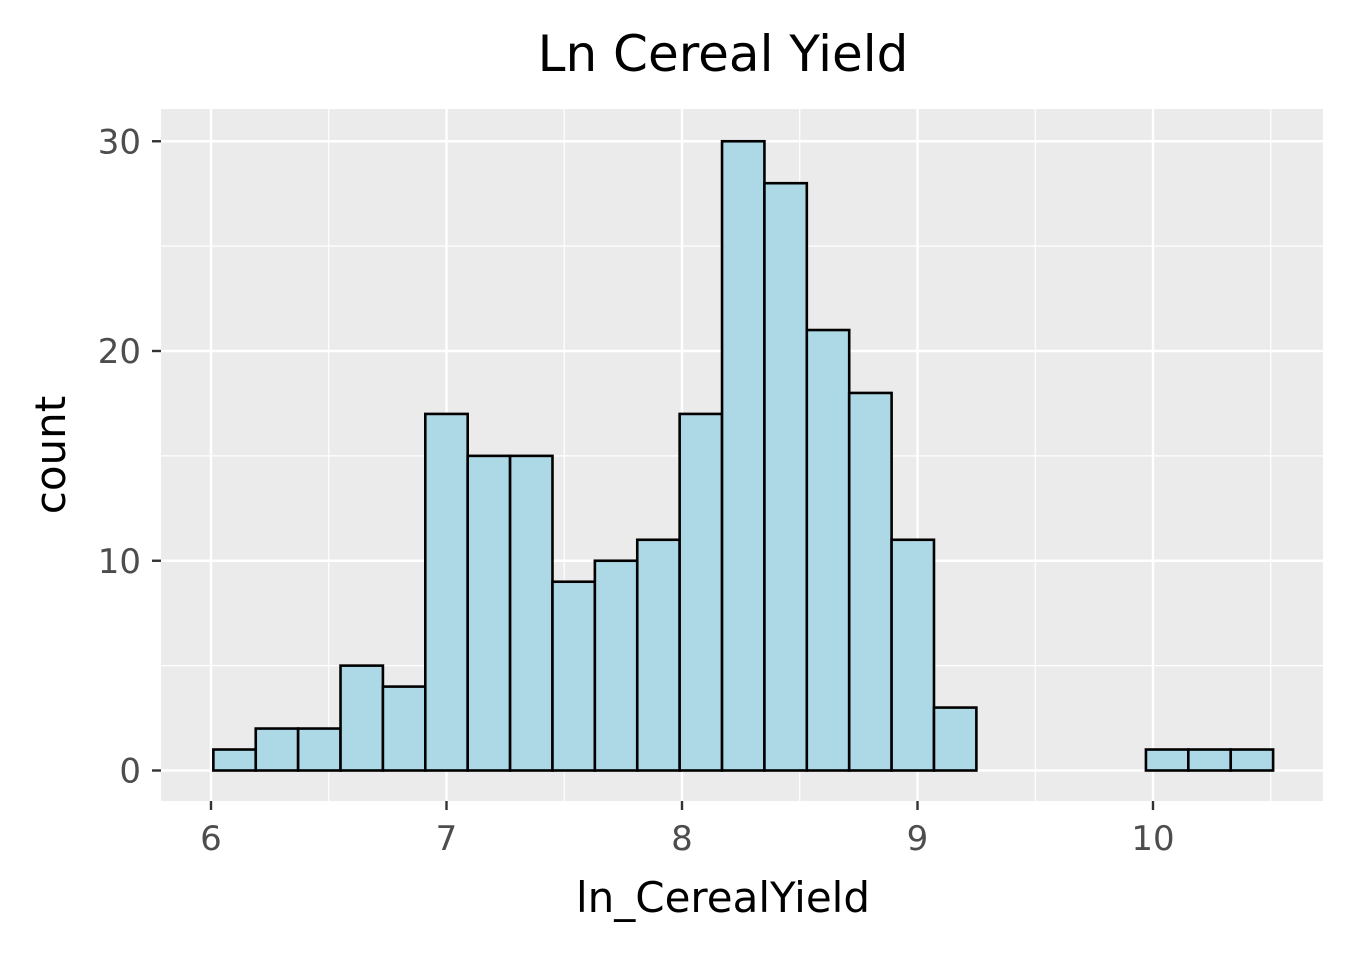  Describe the element at coordinates (119, 142) in the screenshot. I see `y-tick-label: 30` at that location.